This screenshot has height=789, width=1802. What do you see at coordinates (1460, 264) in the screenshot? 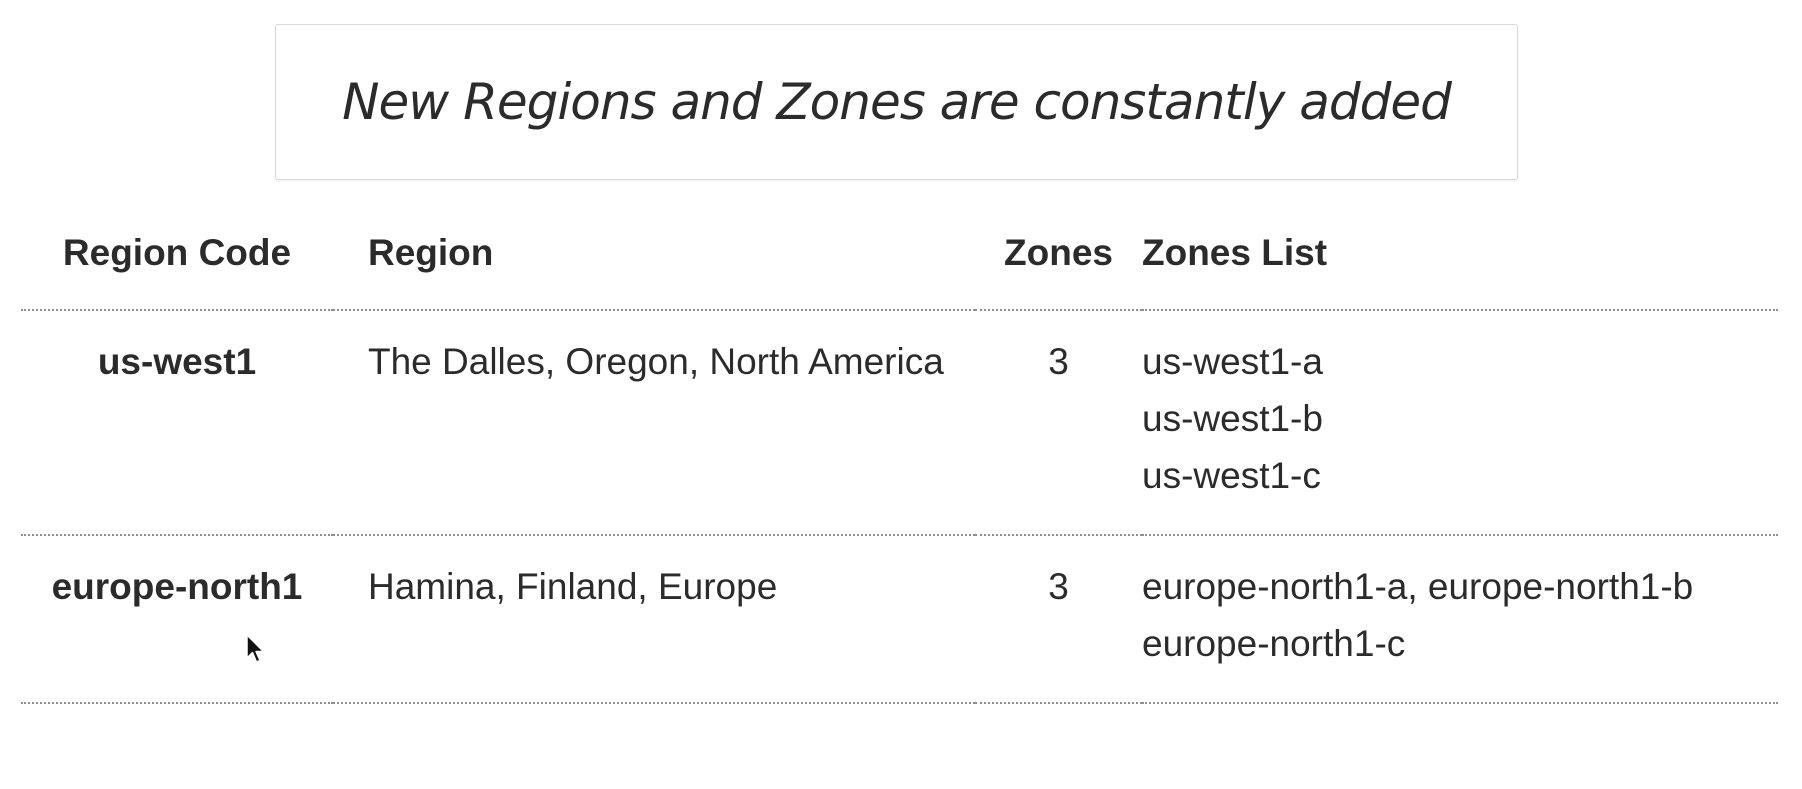
I see `header-zones-list: Zones List` at bounding box center [1460, 264].